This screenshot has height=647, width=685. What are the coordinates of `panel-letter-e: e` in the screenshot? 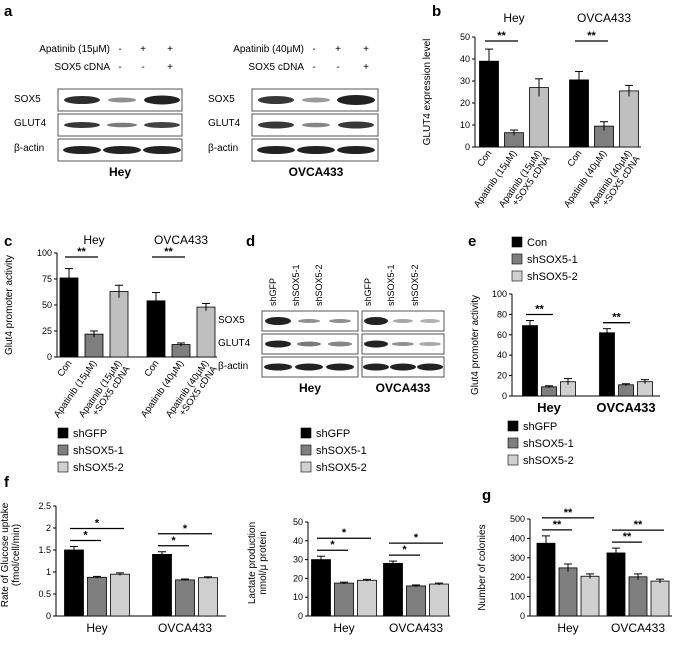 It's located at (472, 241).